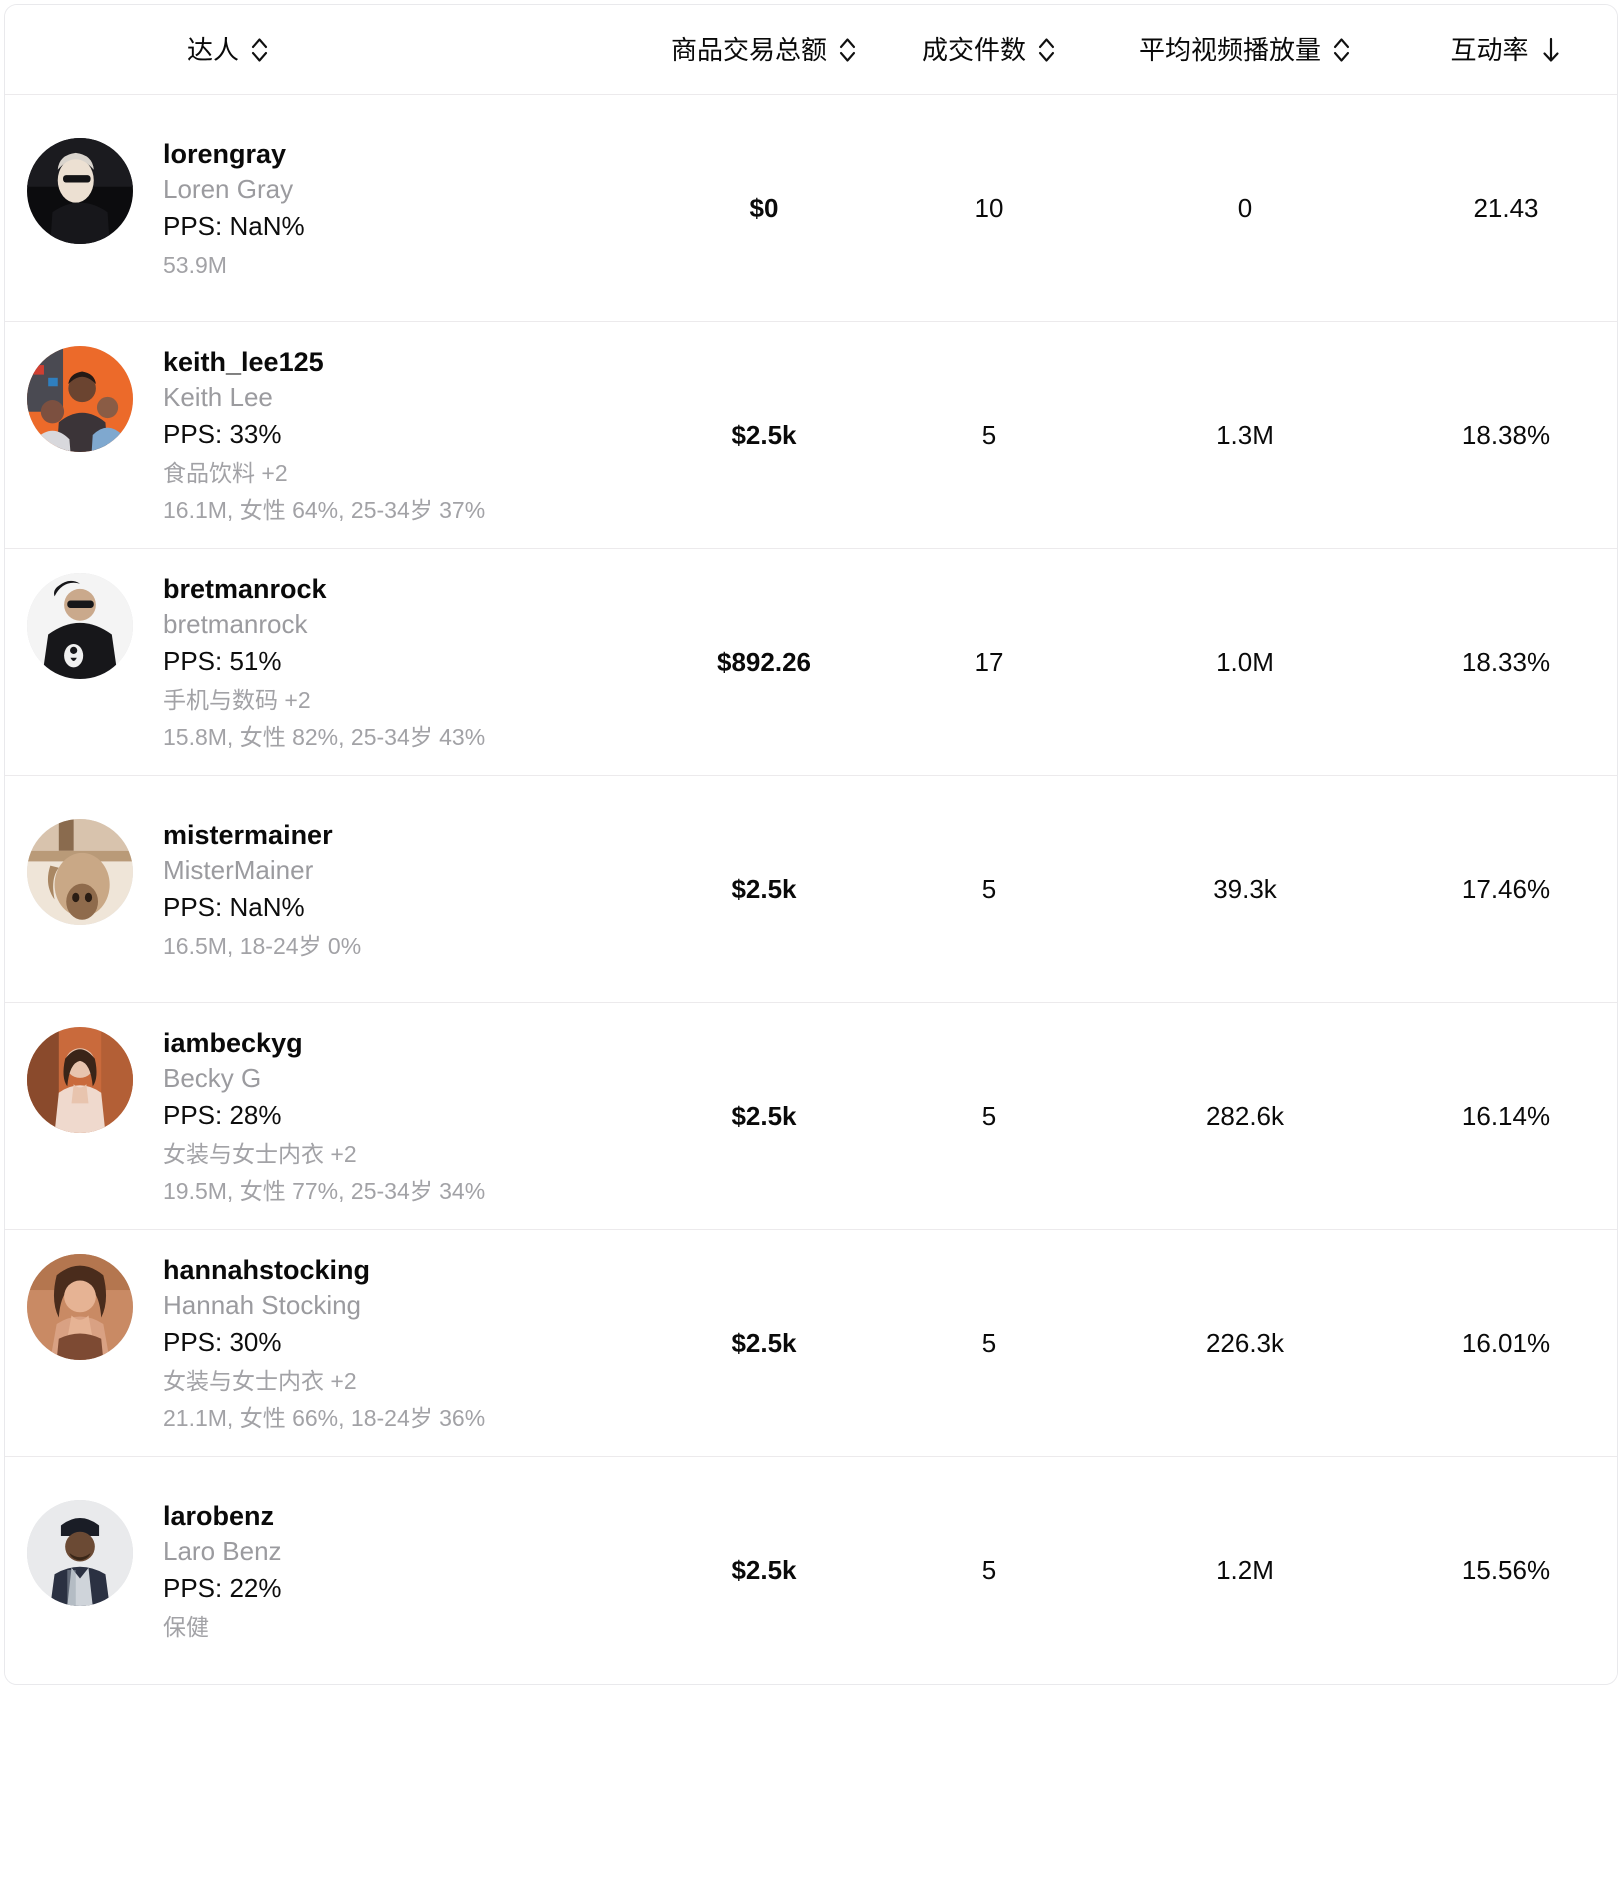  Describe the element at coordinates (238, 869) in the screenshot. I see `creator-displayname: MisterMainer` at that location.